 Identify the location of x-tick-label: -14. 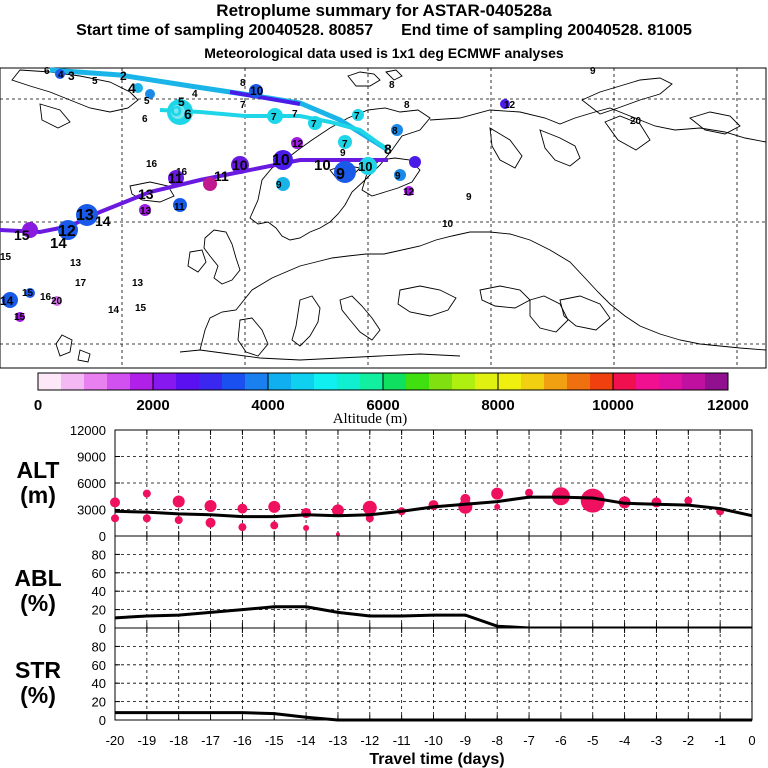
(306, 740).